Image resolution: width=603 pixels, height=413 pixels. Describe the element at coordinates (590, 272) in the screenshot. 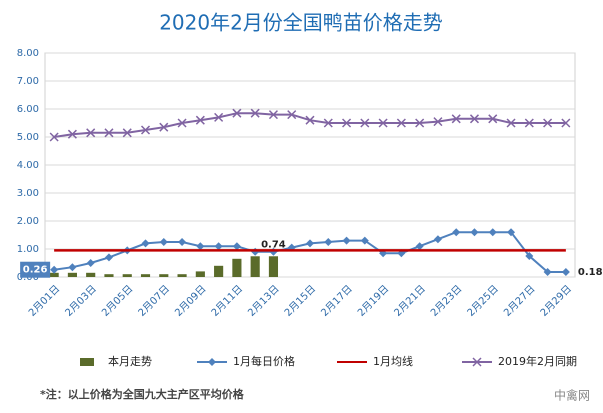

I see `data-label: 0.18` at that location.